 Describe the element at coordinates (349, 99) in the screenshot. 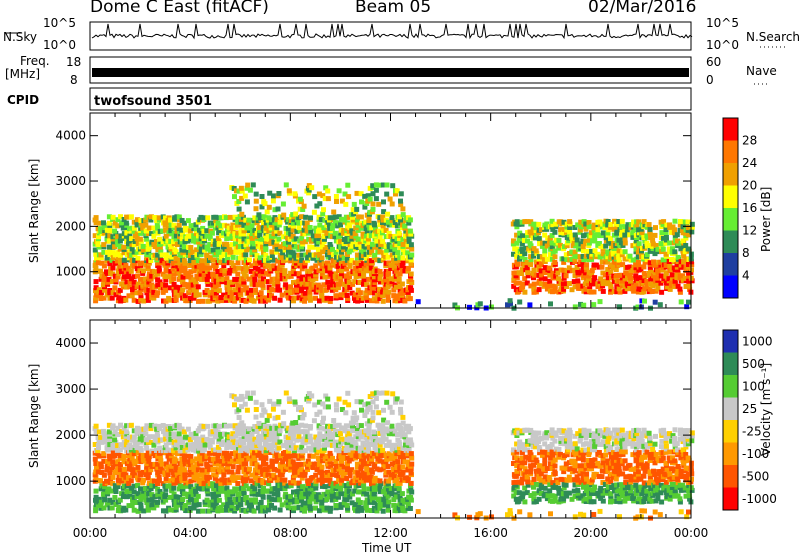

I see `cpid-panel: CPID twofsound 3501` at that location.